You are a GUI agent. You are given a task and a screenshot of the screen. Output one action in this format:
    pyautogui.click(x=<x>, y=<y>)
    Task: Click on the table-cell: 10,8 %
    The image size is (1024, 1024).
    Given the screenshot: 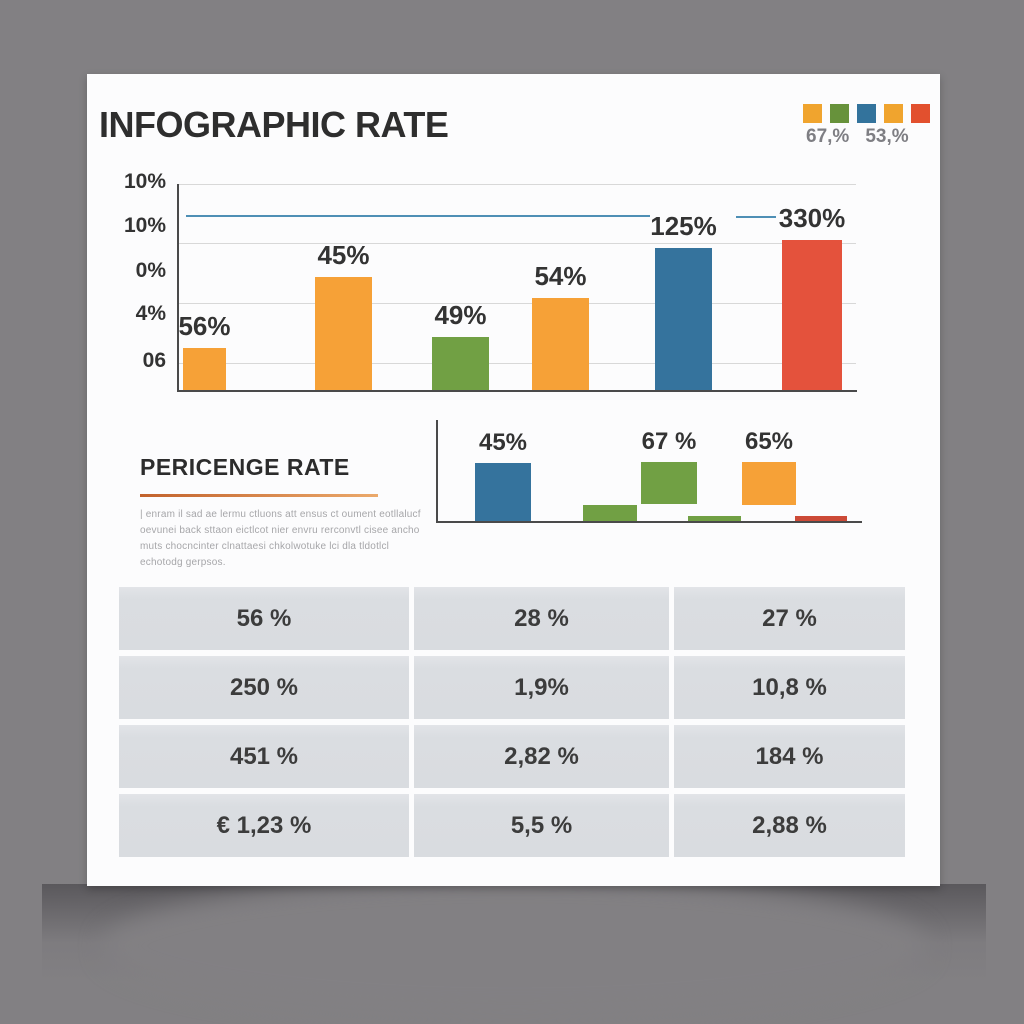 What is the action you would take?
    pyautogui.click(x=789, y=687)
    